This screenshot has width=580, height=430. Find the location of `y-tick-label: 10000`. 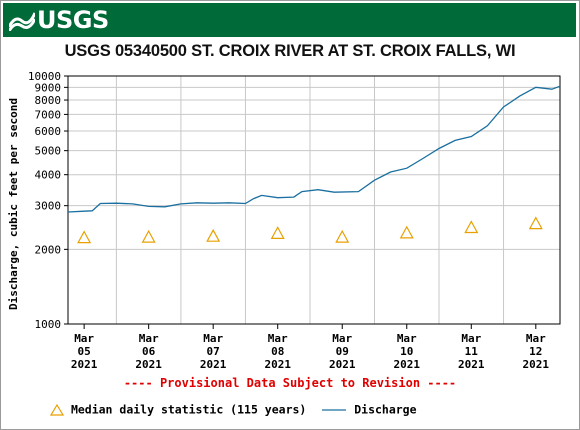

y-tick-label: 10000 is located at coordinates (44, 76).